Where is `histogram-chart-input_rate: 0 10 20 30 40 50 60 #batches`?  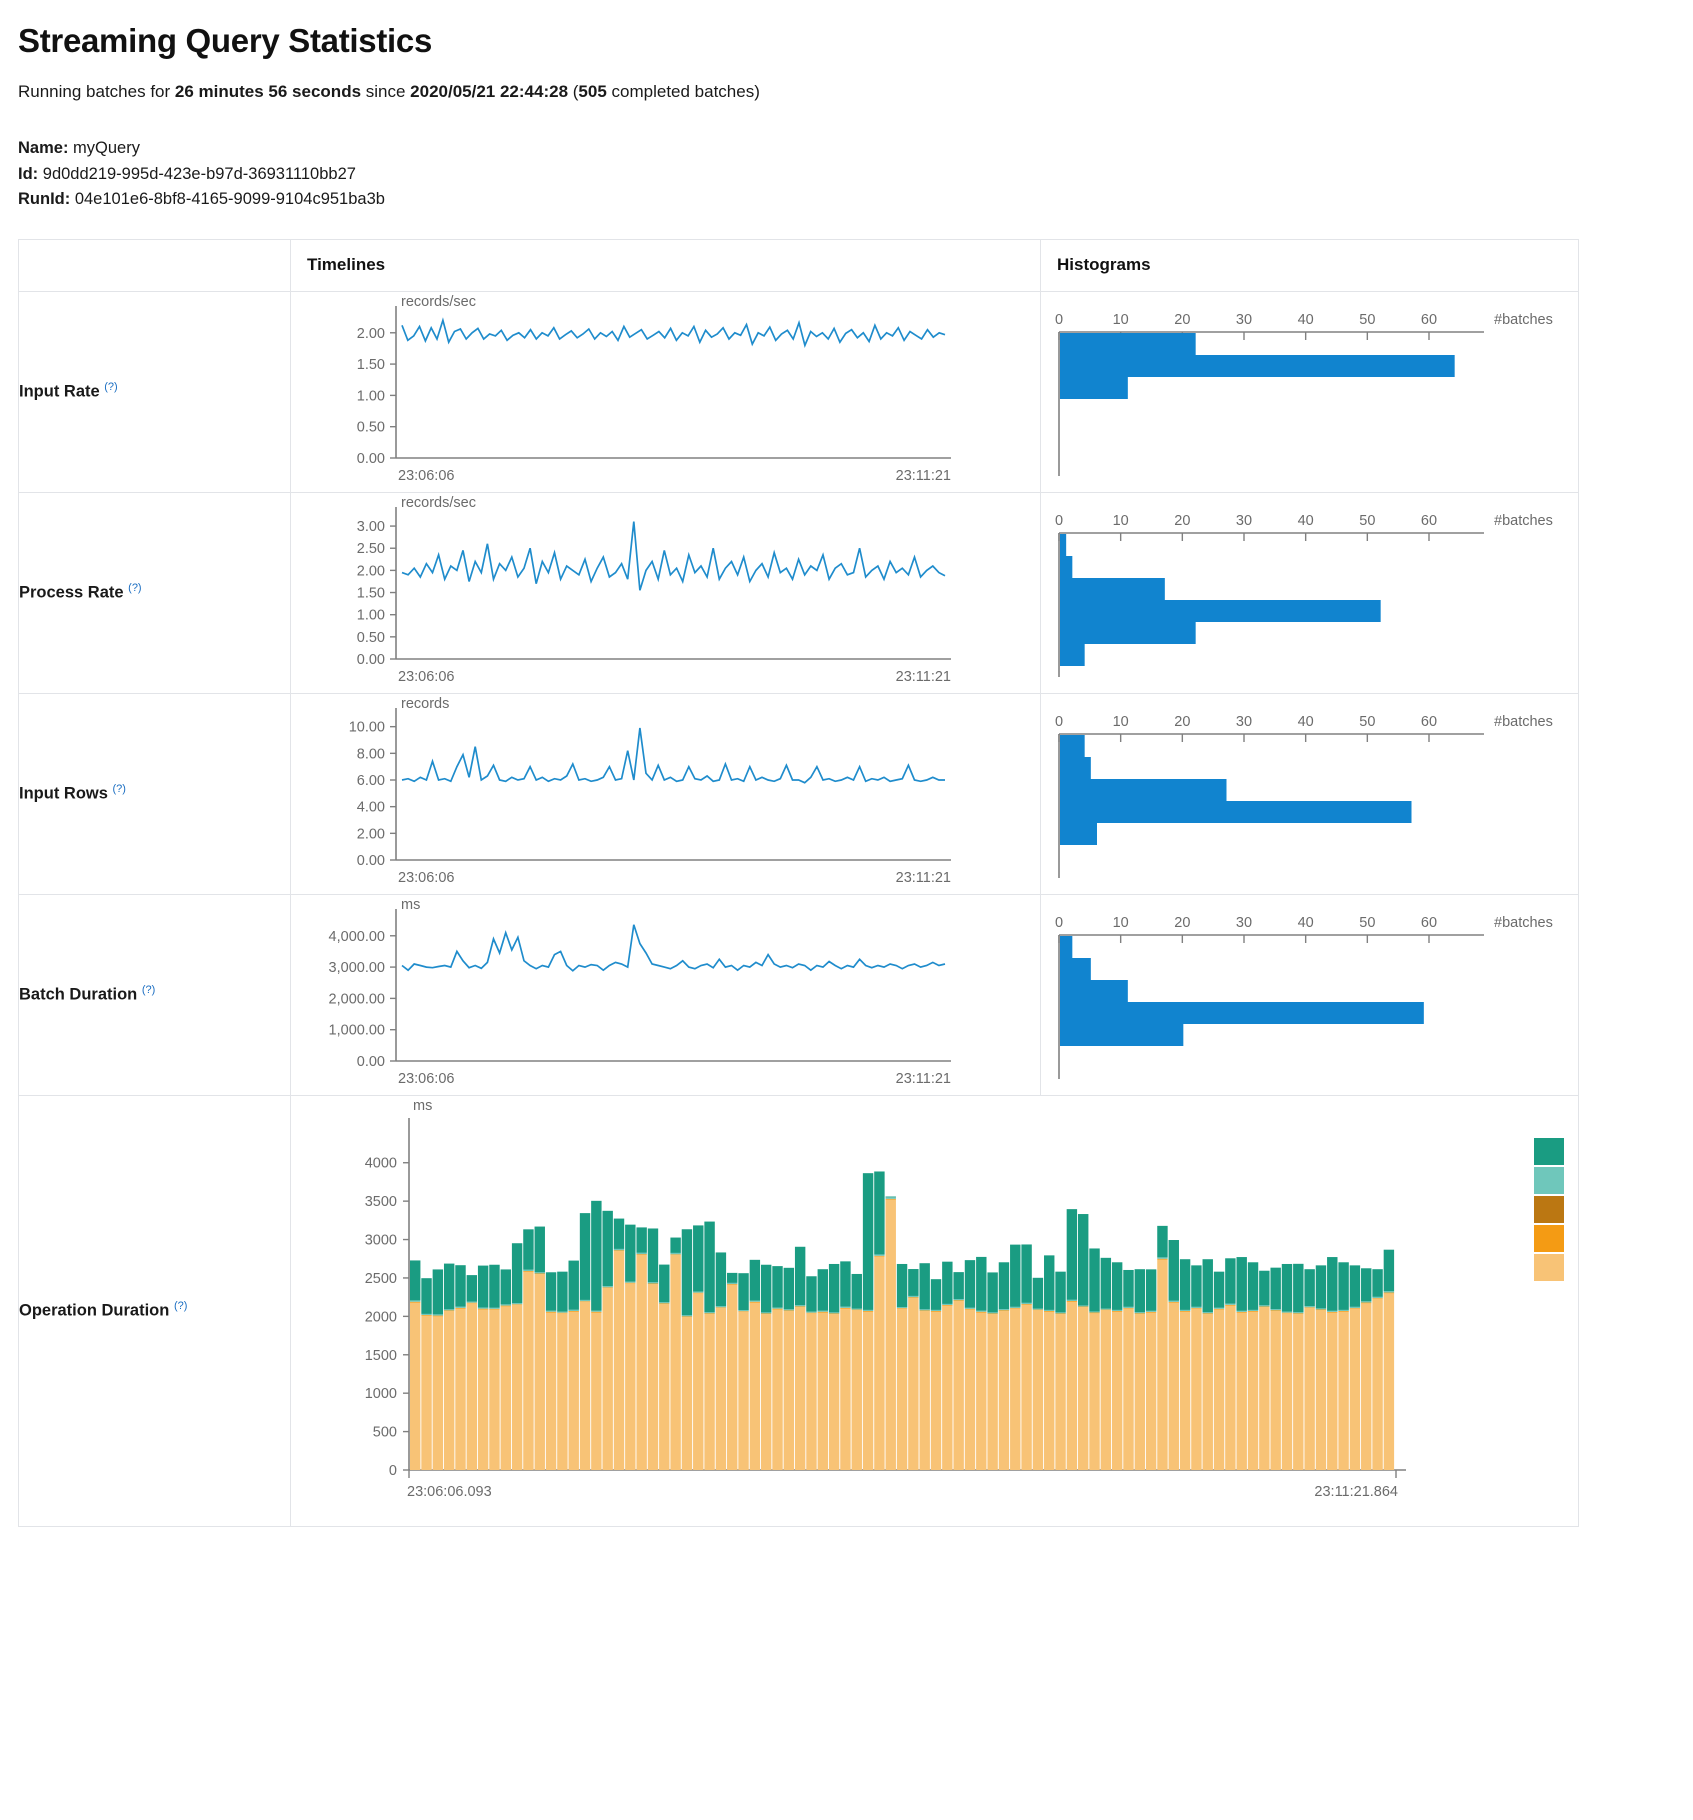
histogram-chart-input_rate: 0 10 20 30 40 50 60 #batches is located at coordinates (1309, 391).